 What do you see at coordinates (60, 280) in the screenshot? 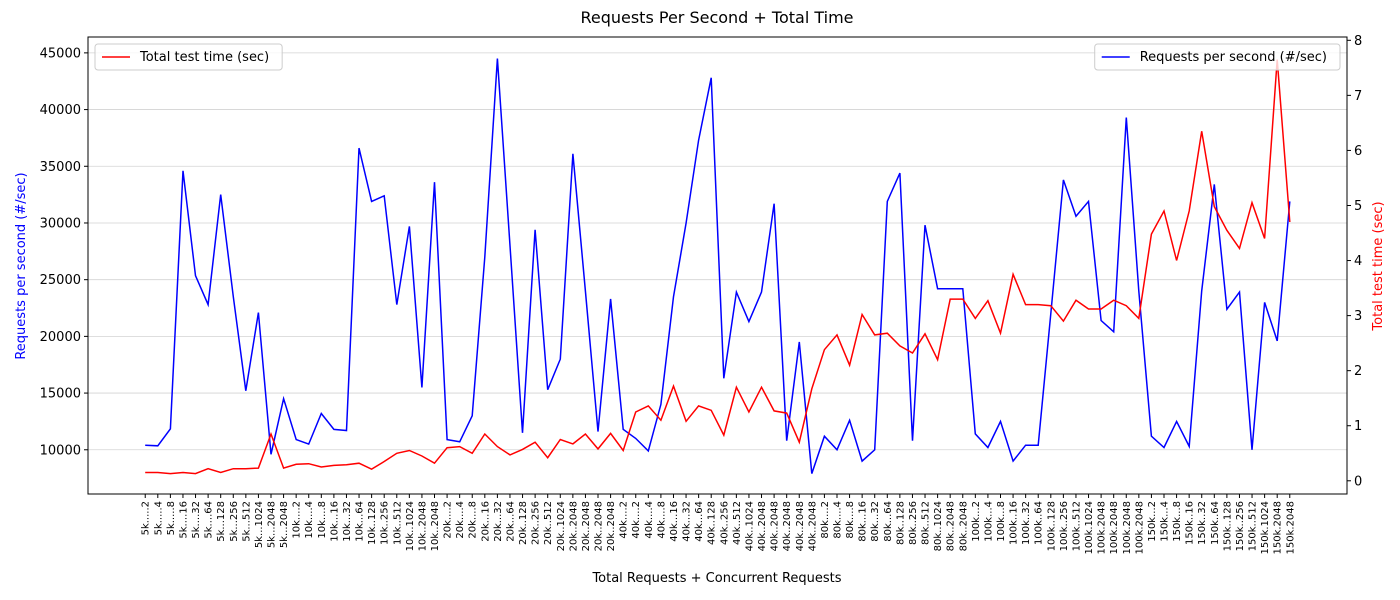
I see `y-tick-label: 25000` at bounding box center [60, 280].